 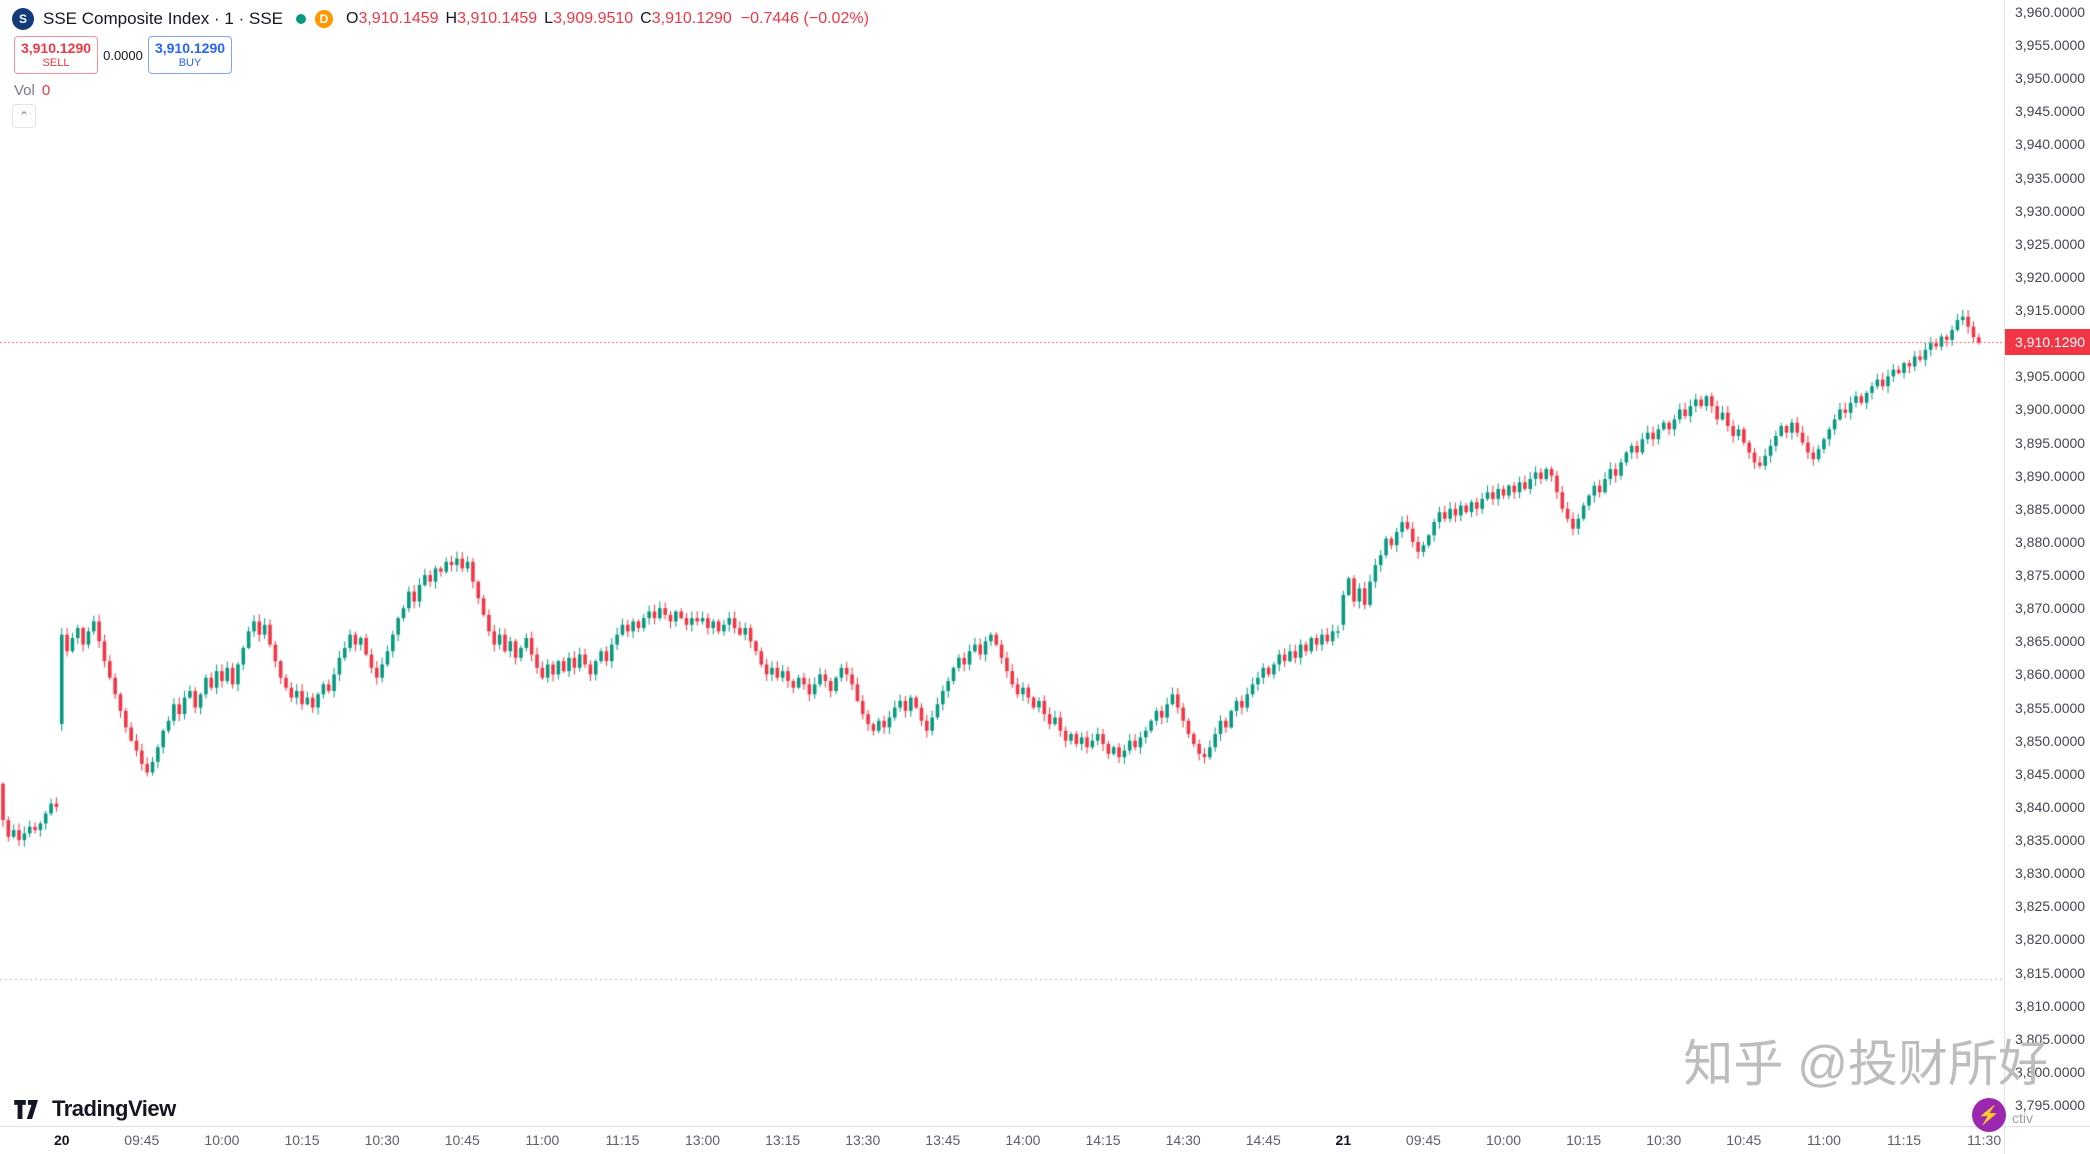 I want to click on current-price-tag: 3,910.1290, so click(x=2047, y=342).